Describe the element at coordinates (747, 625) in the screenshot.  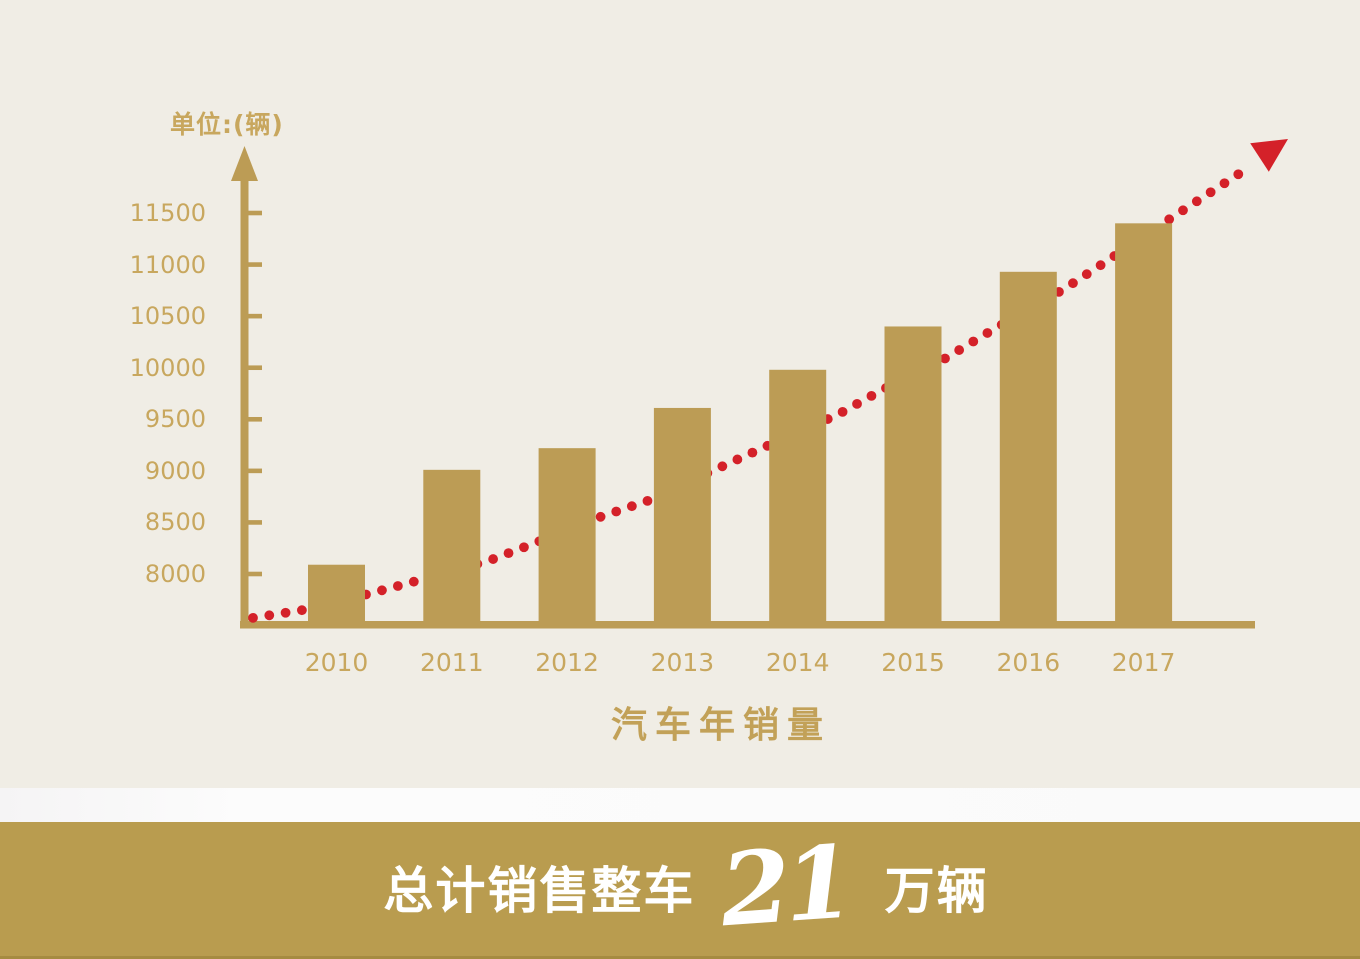
I see `x-axis-line` at that location.